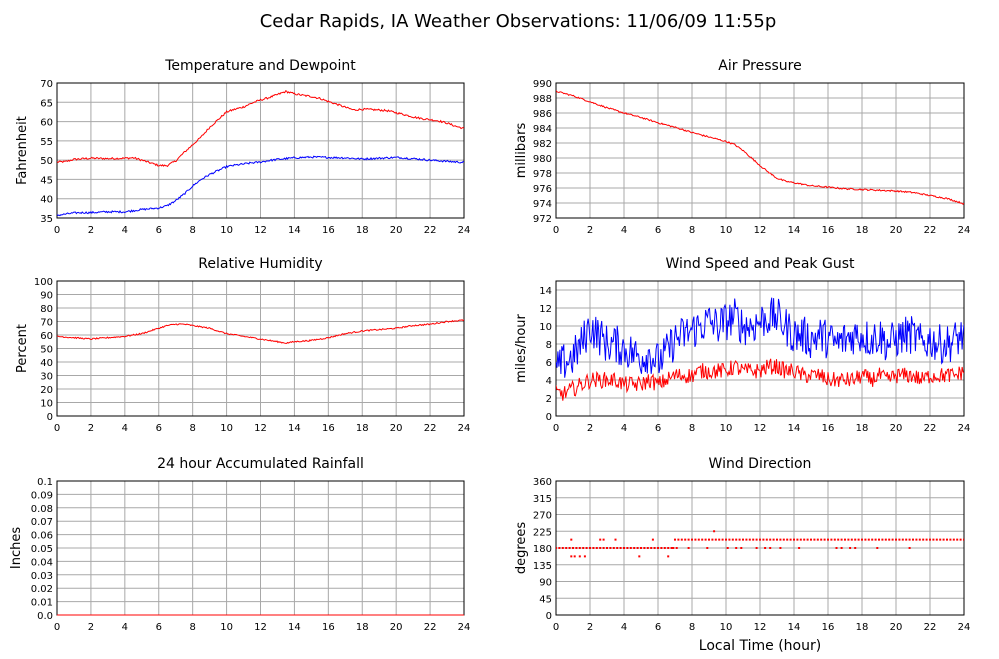 This screenshot has width=999, height=659. I want to click on y-axis-label: Percent, so click(22, 348).